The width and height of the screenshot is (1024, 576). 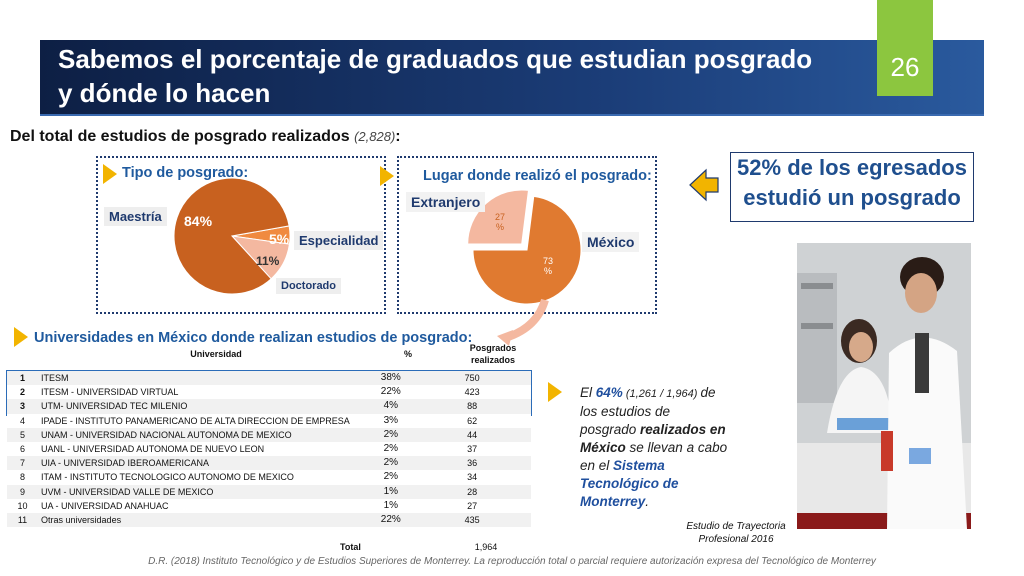 I want to click on lab-photo, so click(x=884, y=386).